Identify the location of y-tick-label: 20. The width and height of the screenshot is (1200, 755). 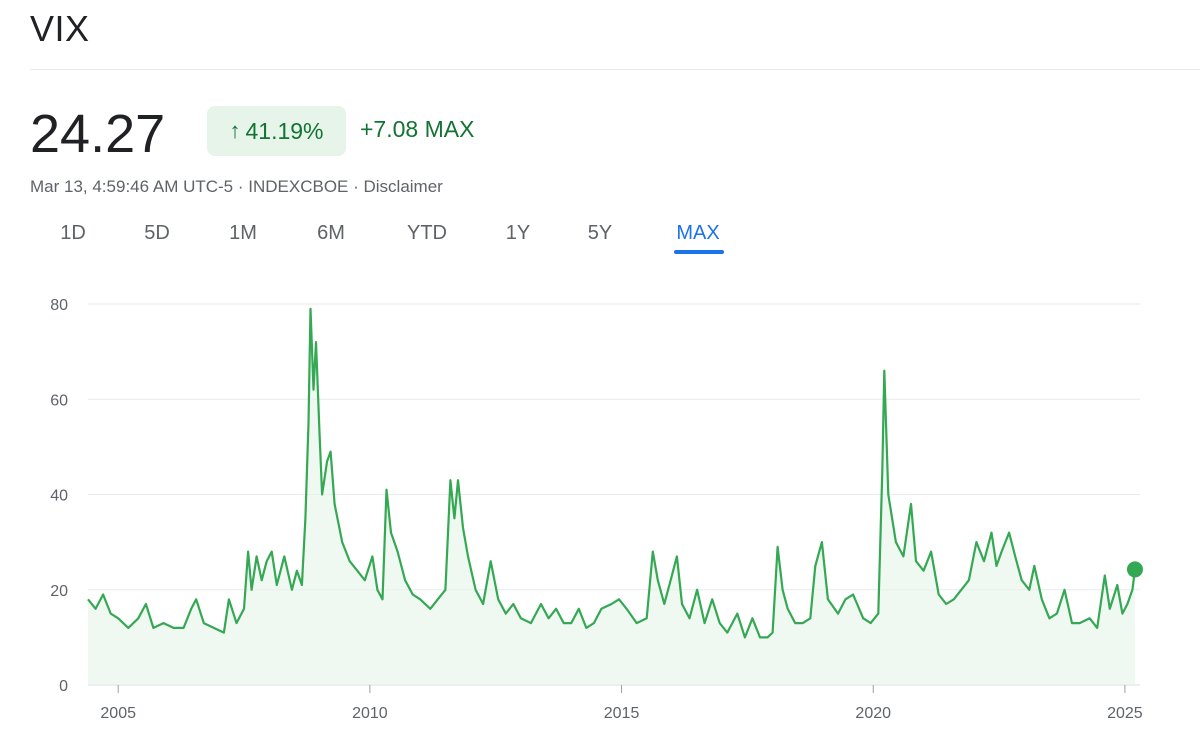
(59, 591).